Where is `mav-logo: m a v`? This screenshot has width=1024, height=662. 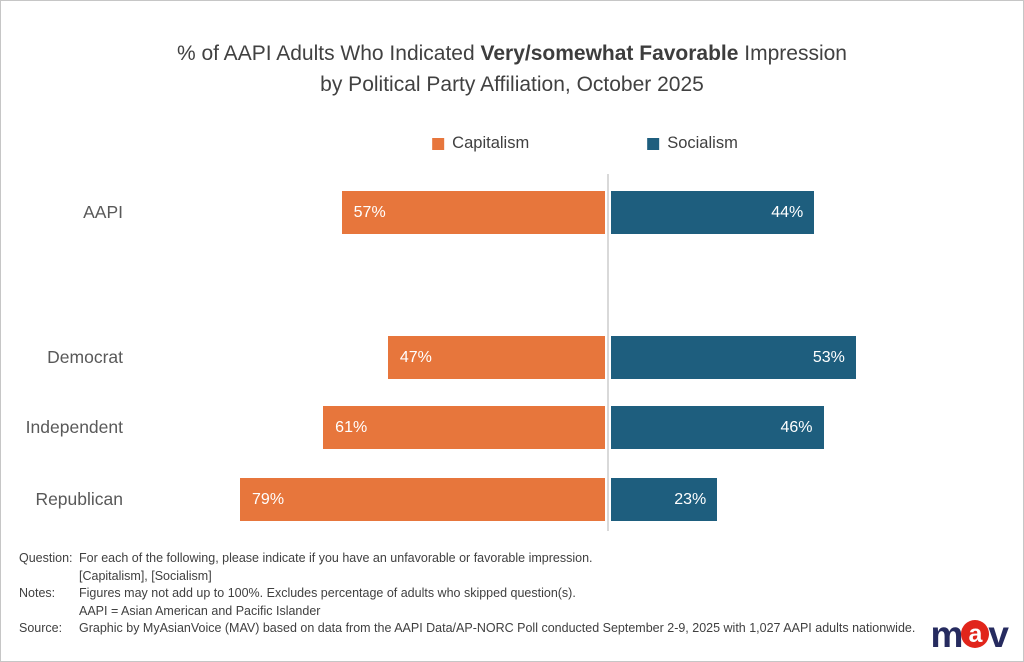
mav-logo: m a v is located at coordinates (969, 634).